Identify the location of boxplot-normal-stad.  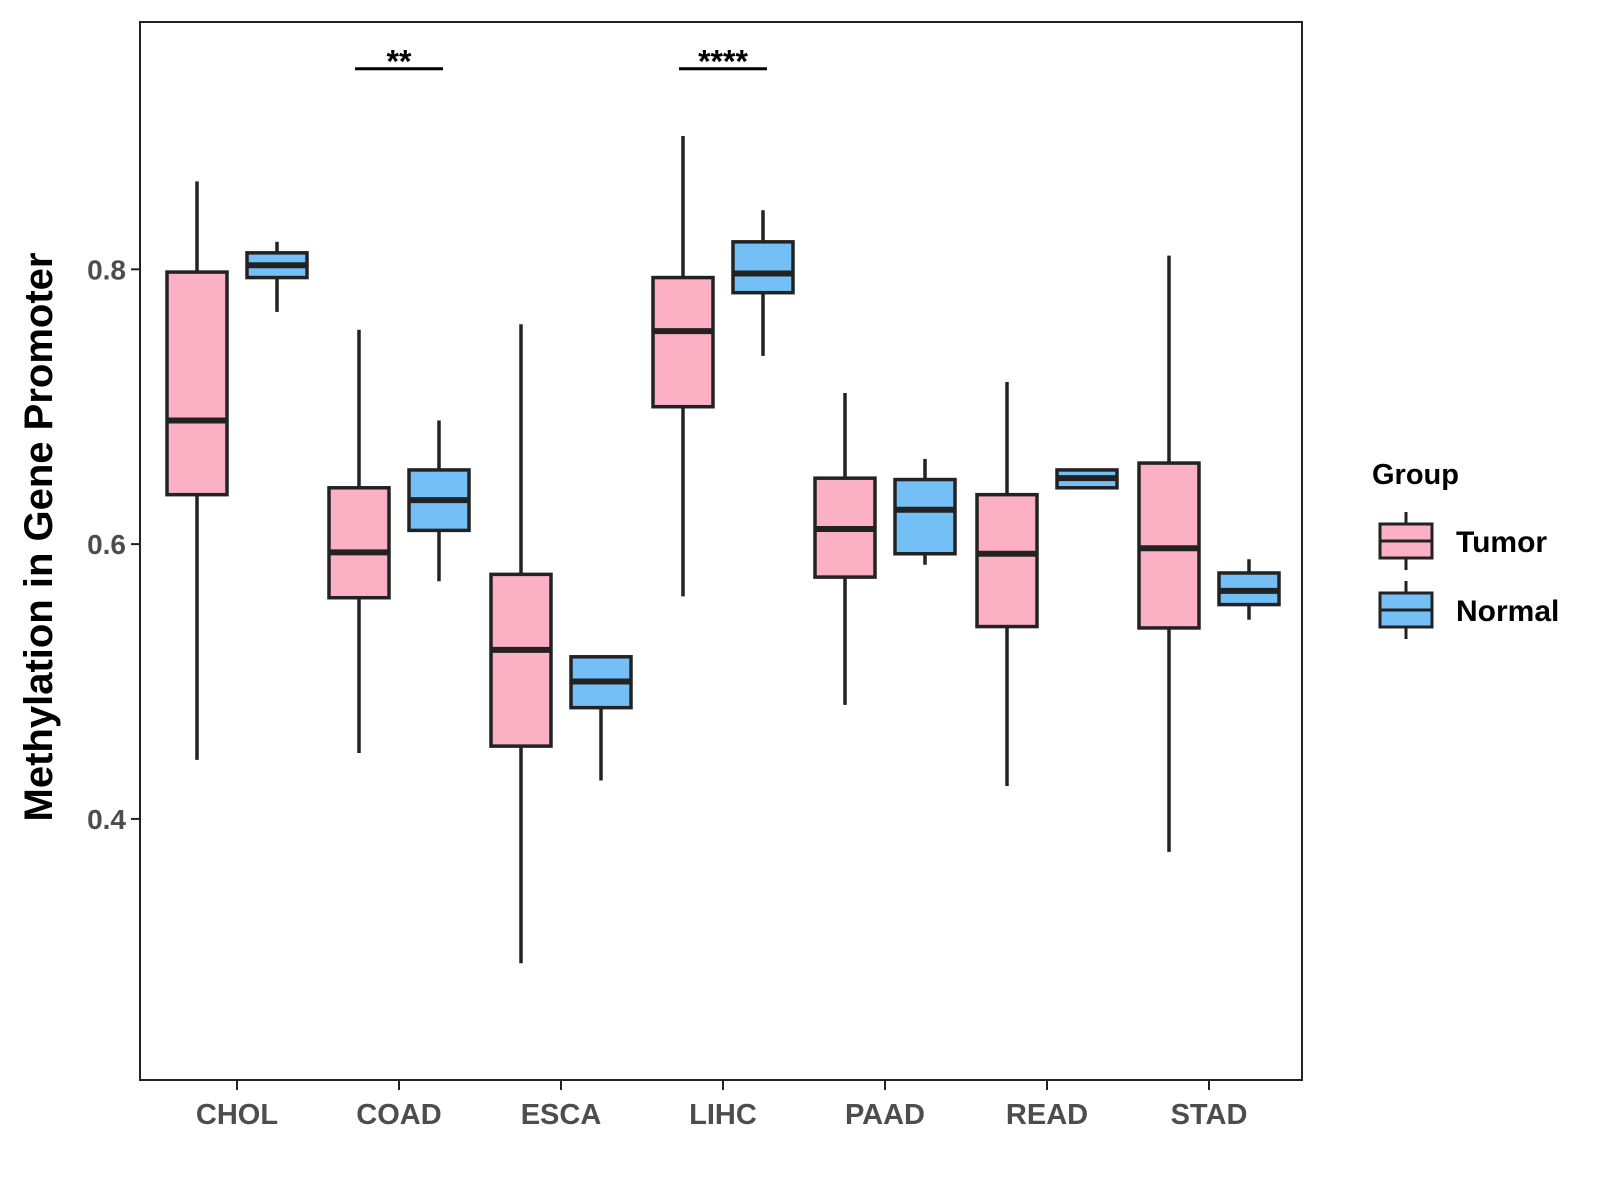
(1249, 589).